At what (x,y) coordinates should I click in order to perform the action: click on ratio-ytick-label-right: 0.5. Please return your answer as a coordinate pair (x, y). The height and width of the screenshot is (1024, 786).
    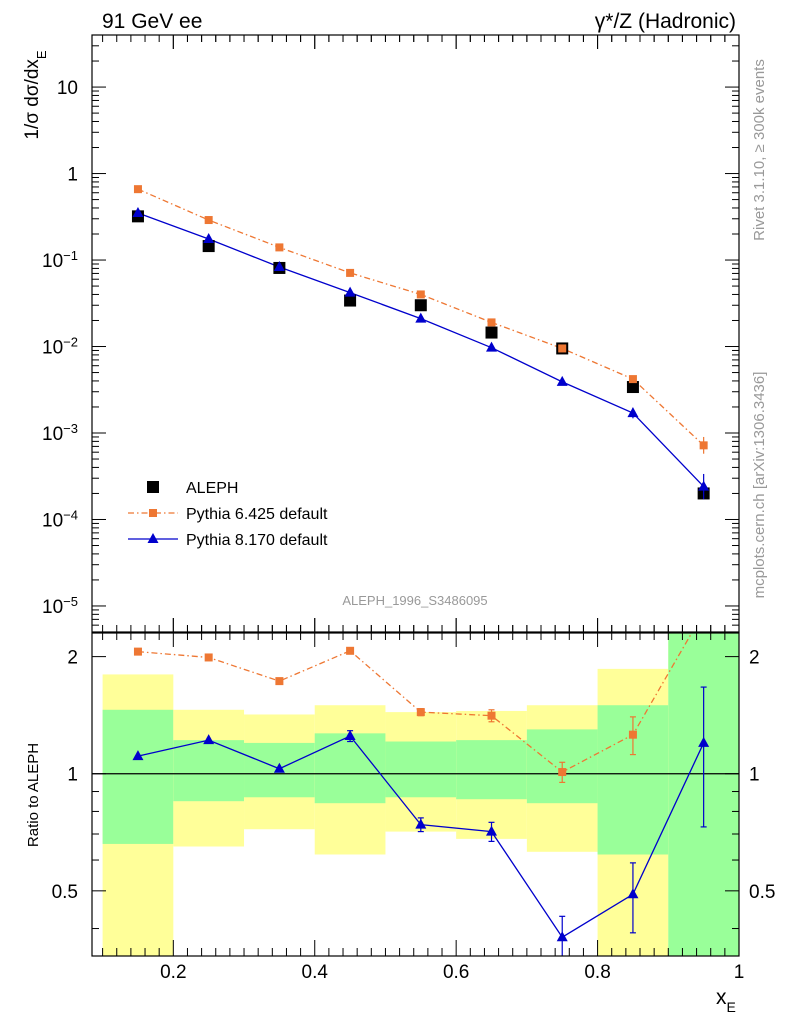
    Looking at the image, I should click on (762, 892).